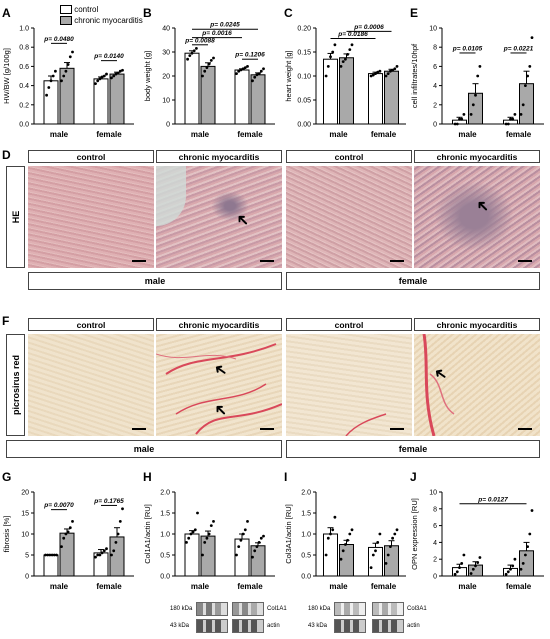  Describe the element at coordinates (438, 385) in the screenshot. I see `collagen-fibers` at that location.